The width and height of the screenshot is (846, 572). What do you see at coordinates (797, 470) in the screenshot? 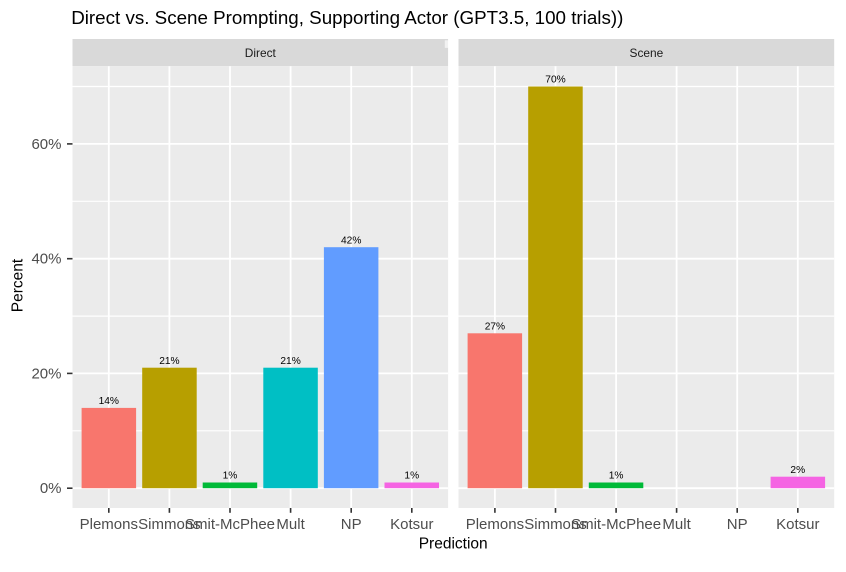
I see `svg-text: 2%` at bounding box center [797, 470].